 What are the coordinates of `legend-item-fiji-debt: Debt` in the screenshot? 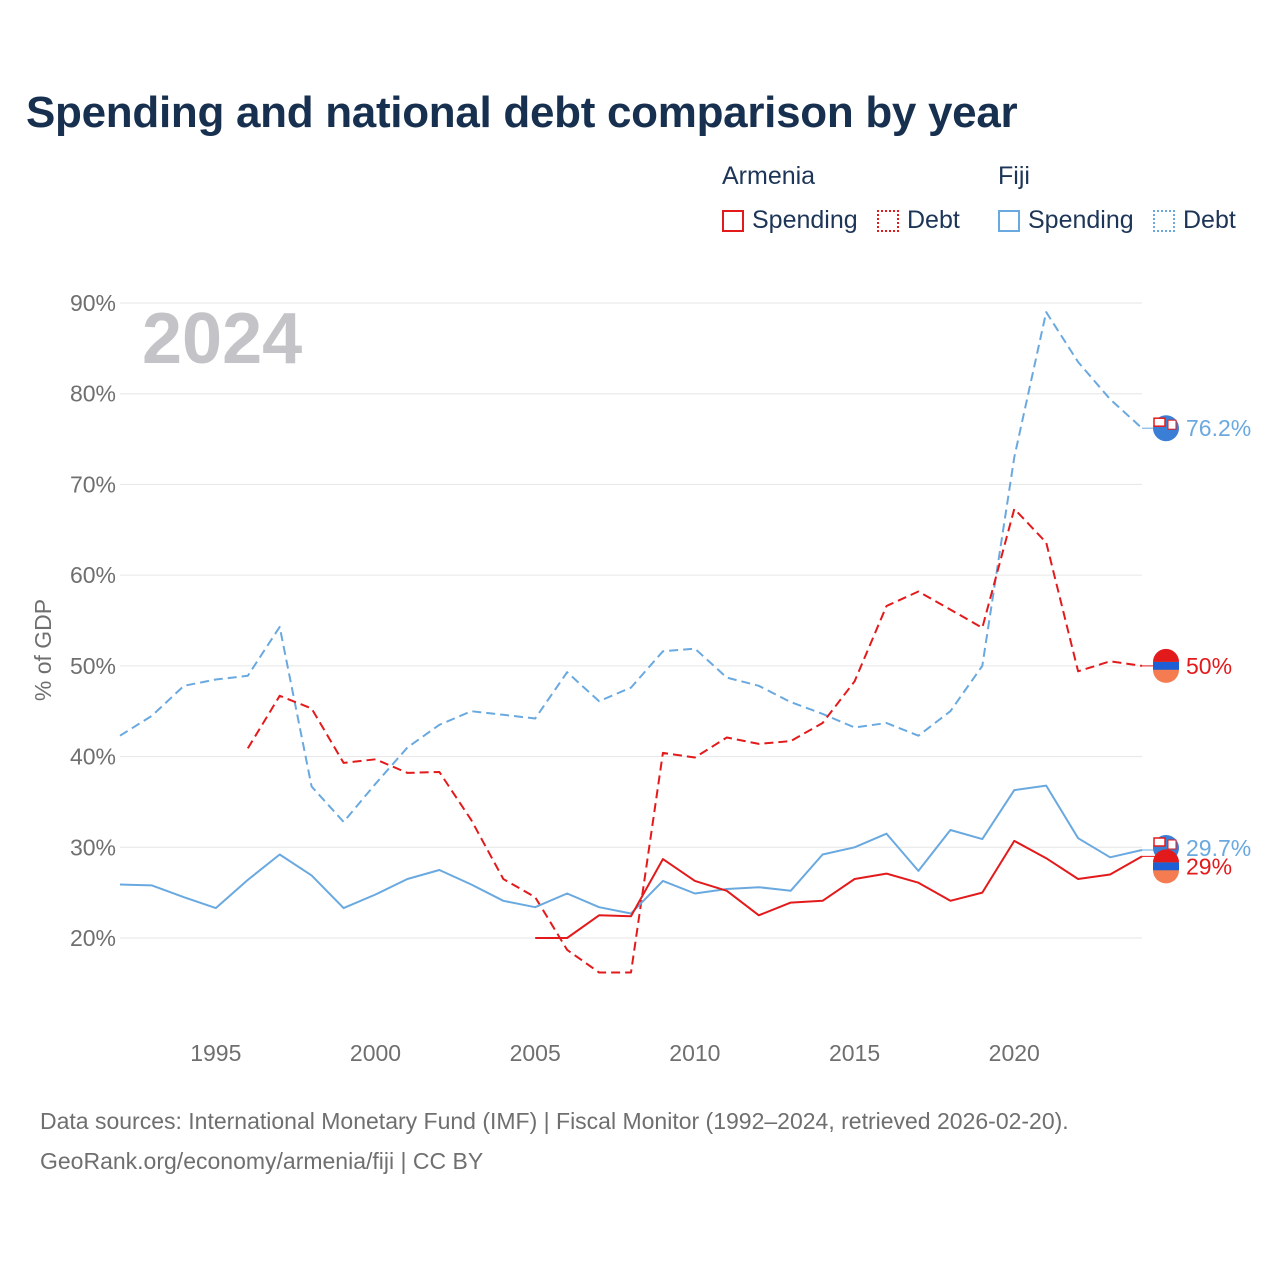 It's located at (1194, 220).